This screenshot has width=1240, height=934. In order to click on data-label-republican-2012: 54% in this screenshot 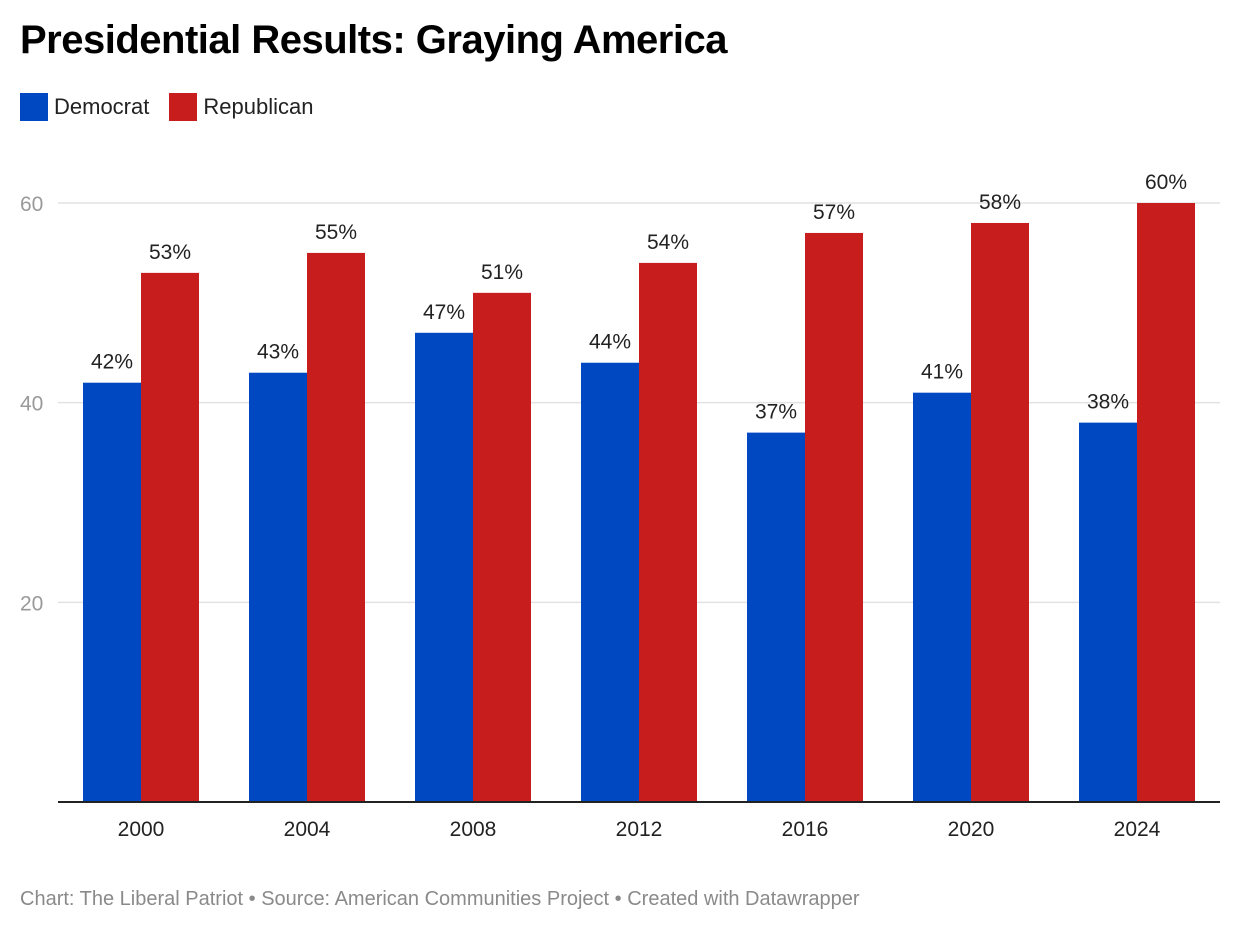, I will do `click(668, 242)`.